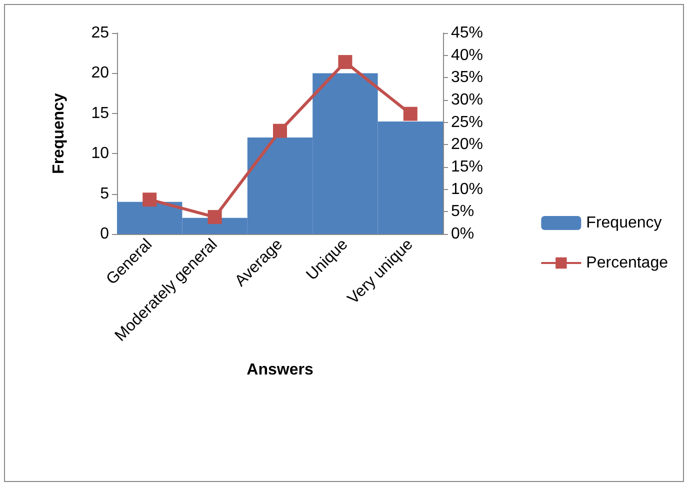 The height and width of the screenshot is (488, 690). Describe the element at coordinates (100, 73) in the screenshot. I see `y-tick-label: 20` at that location.